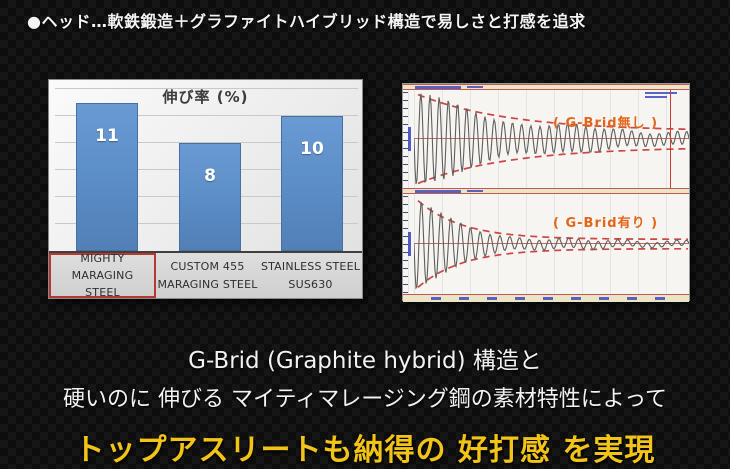 The width and height of the screenshot is (730, 469). Describe the element at coordinates (107, 176) in the screenshot. I see `bar-0: 11` at that location.